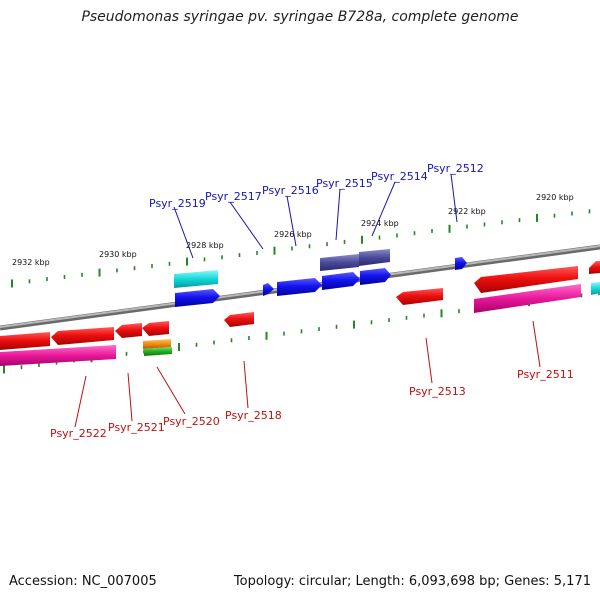 The height and width of the screenshot is (600, 600). Describe the element at coordinates (290, 190) in the screenshot. I see `gene-label-psyr-2516: Psyr_2516` at that location.